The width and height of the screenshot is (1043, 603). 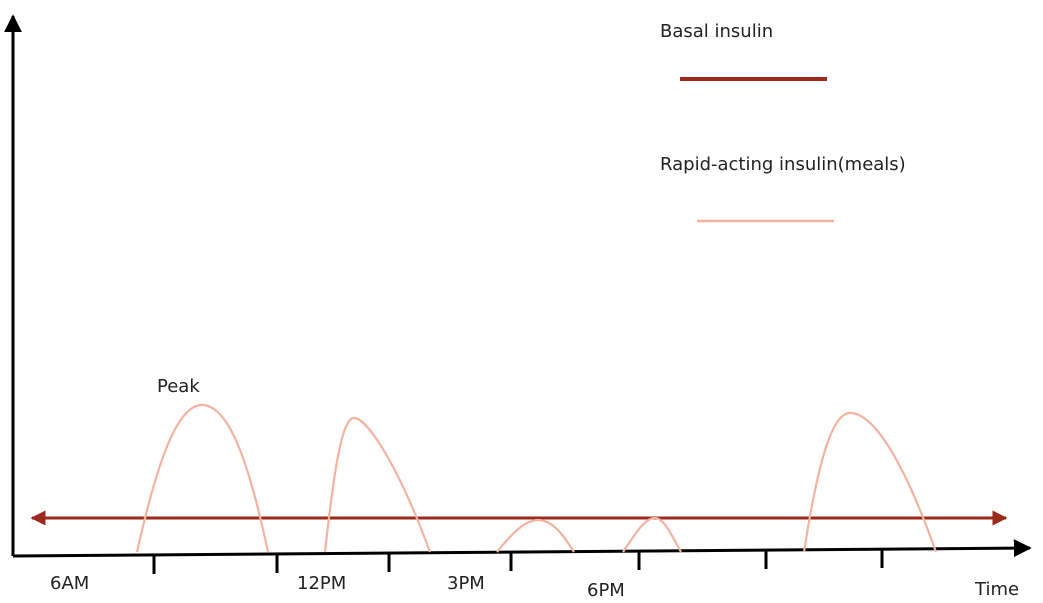 I want to click on rapid-peak-3pm, so click(x=535, y=535).